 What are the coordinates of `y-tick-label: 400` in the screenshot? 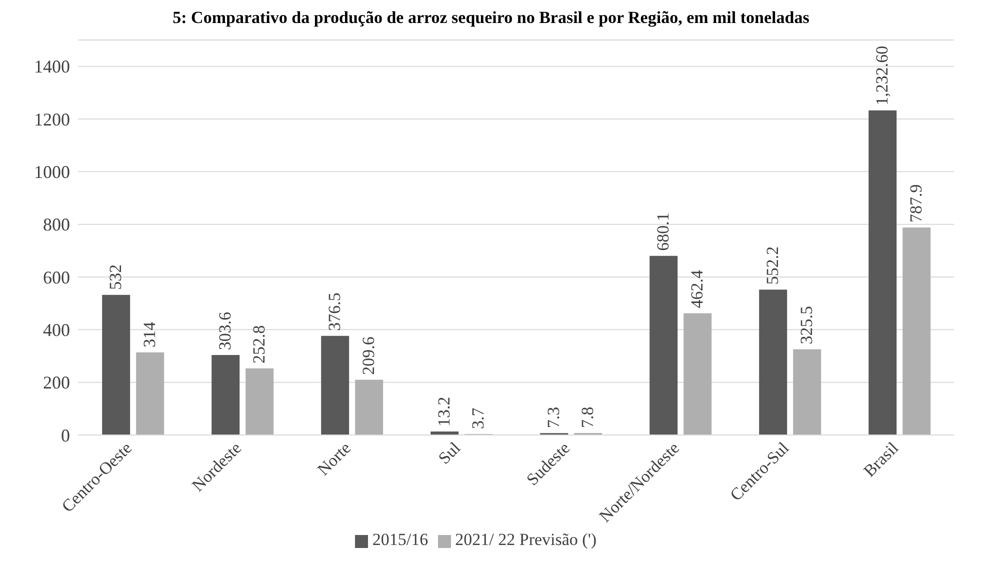 It's located at (56, 330).